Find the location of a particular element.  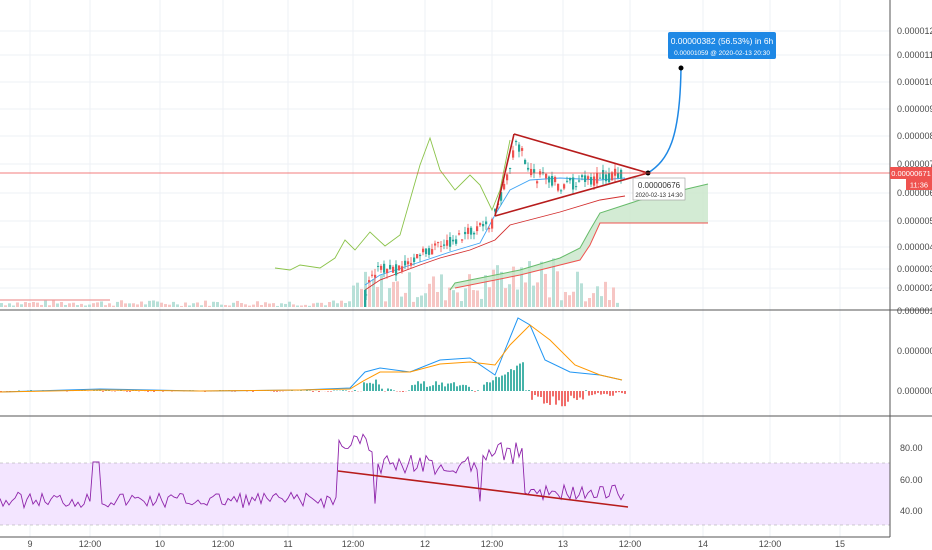

projection-end-point is located at coordinates (681, 68).